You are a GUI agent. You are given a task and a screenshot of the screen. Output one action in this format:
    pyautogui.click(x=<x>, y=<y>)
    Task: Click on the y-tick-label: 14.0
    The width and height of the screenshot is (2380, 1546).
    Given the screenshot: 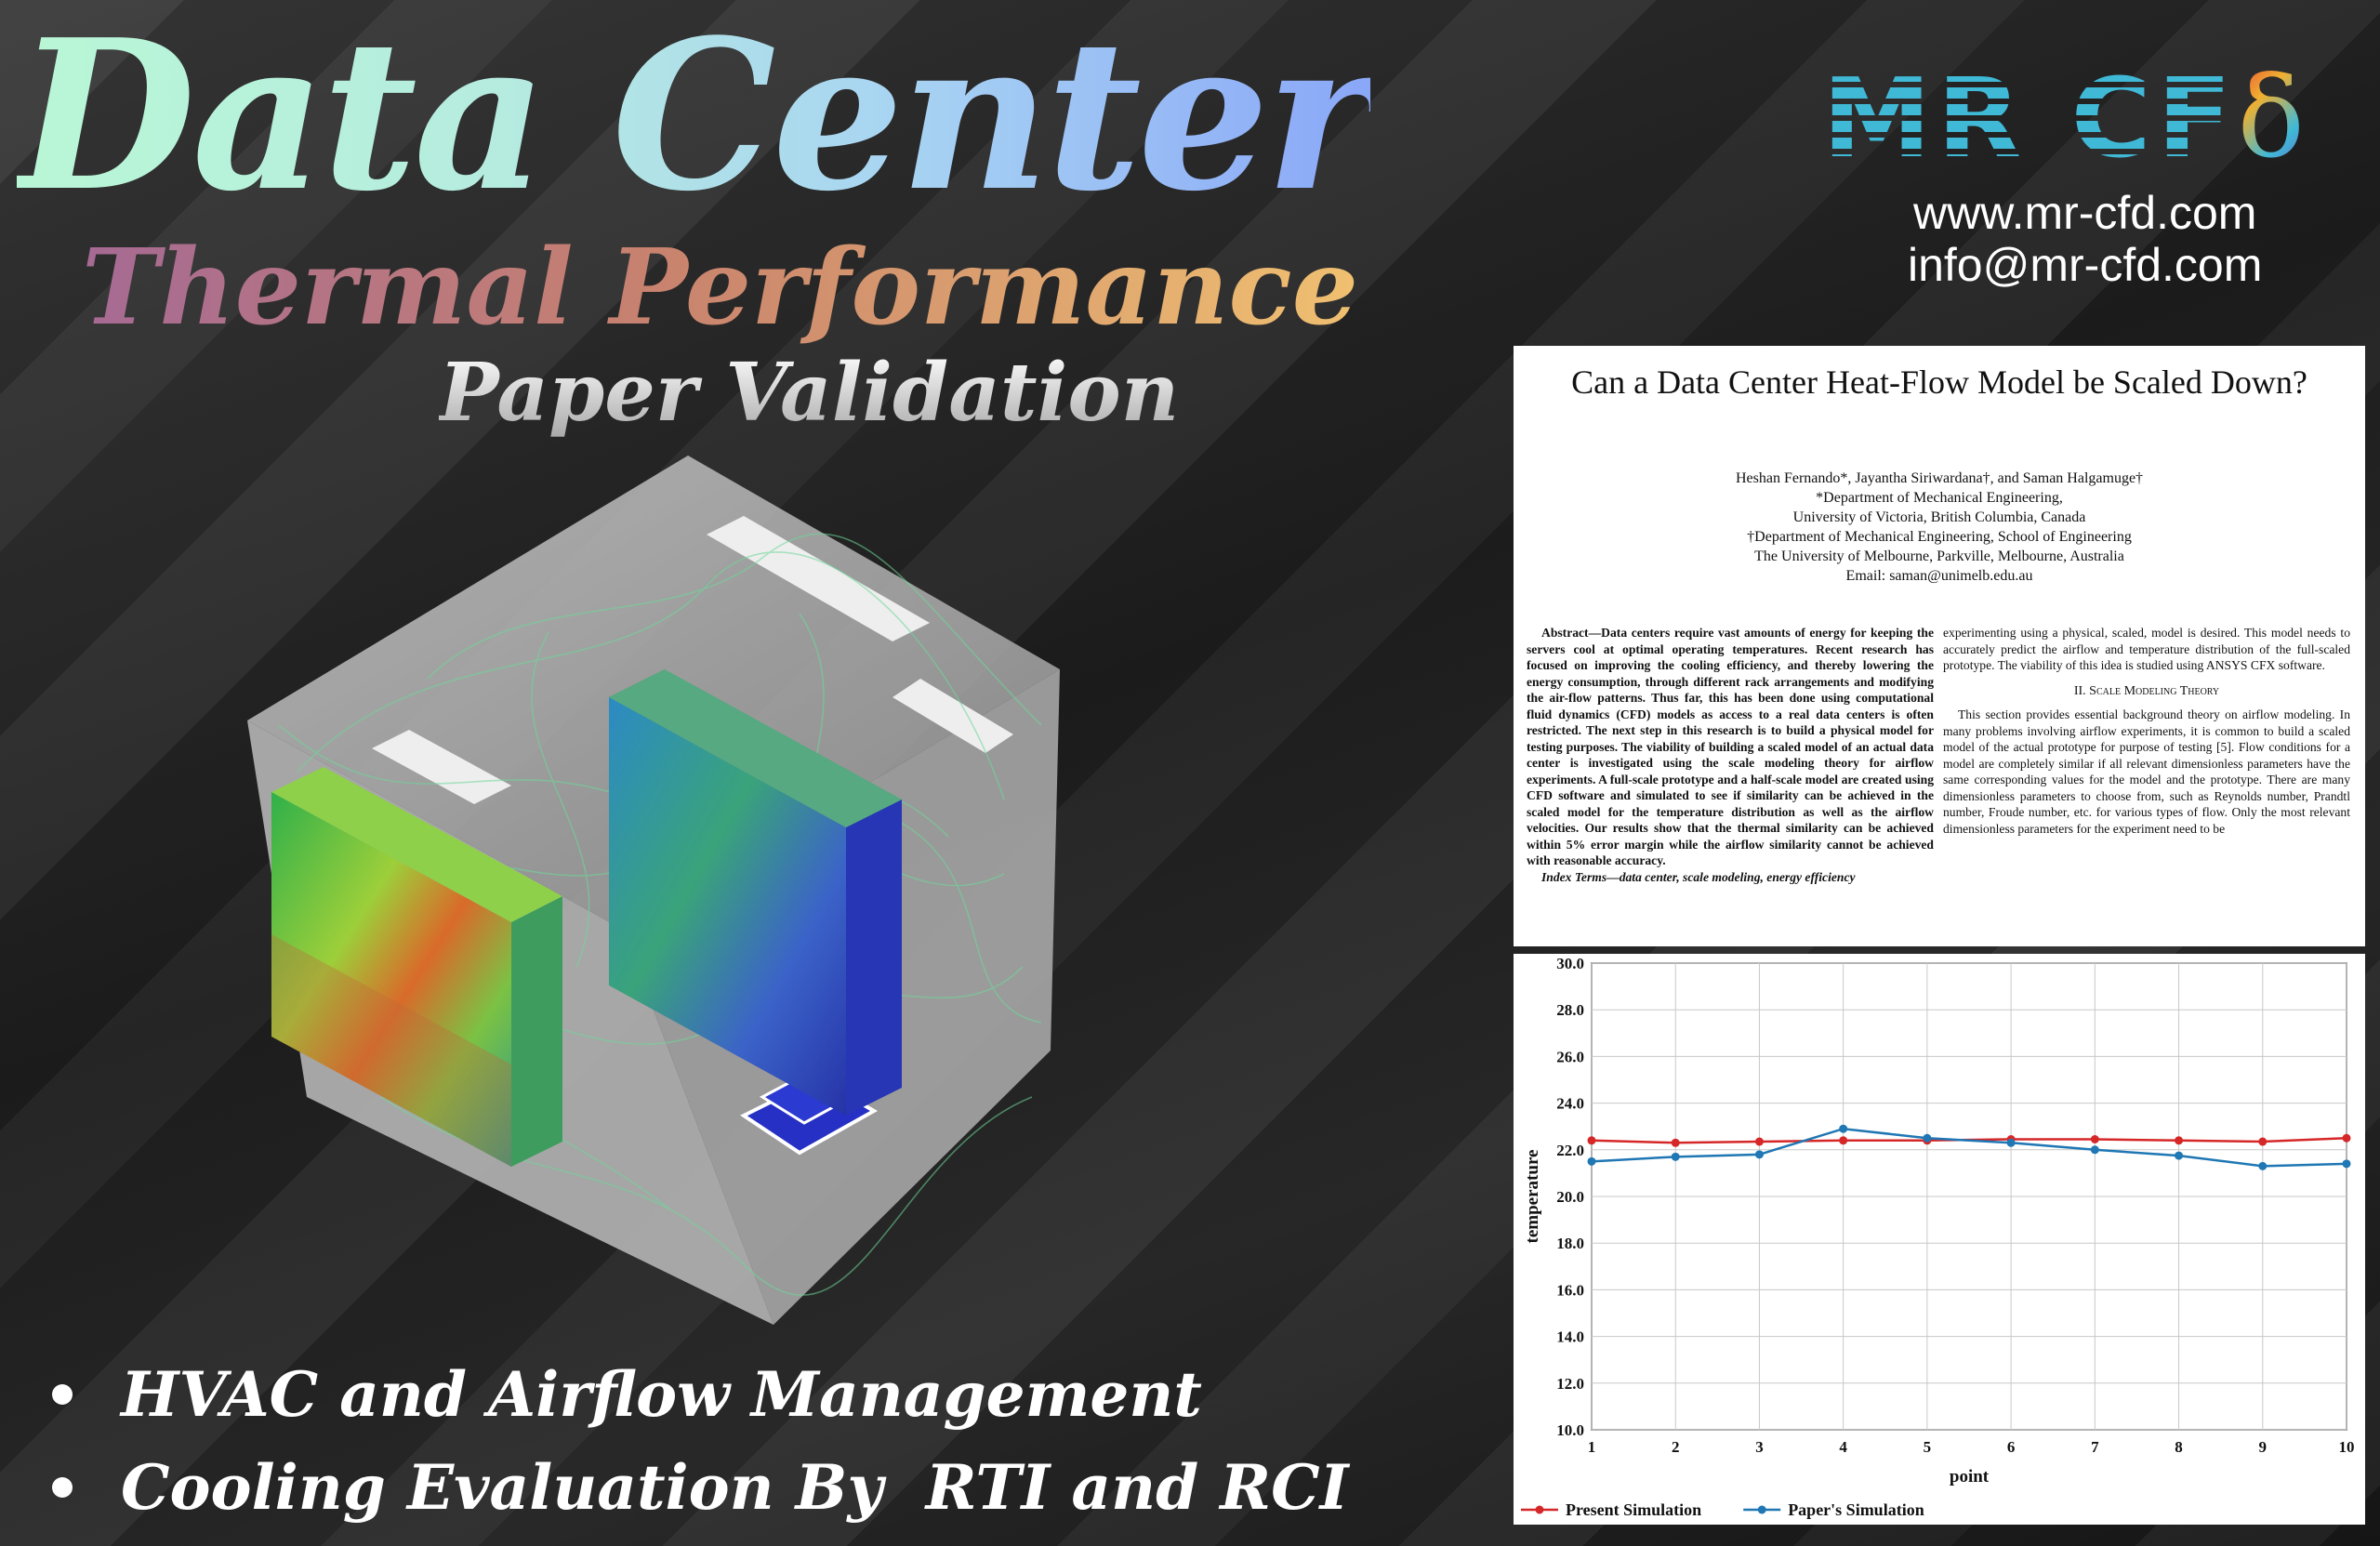 What is the action you would take?
    pyautogui.click(x=1570, y=1337)
    